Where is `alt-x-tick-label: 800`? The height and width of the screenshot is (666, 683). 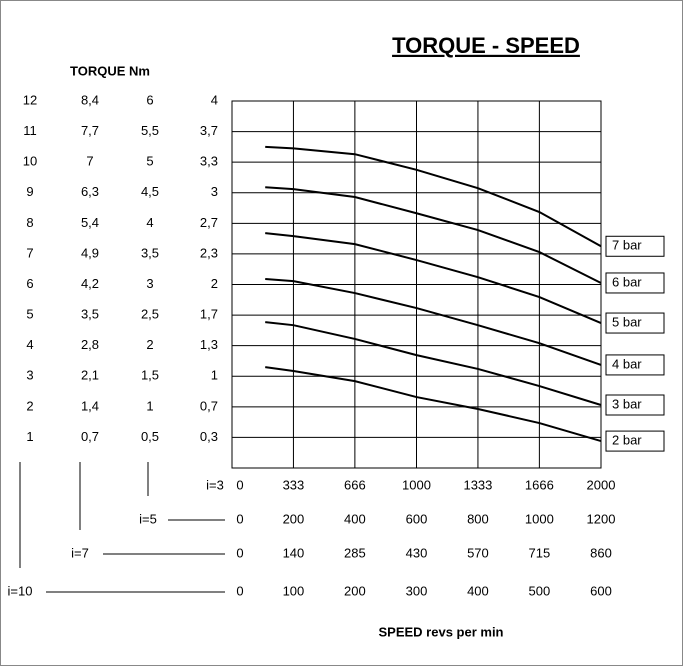
alt-x-tick-label: 800 is located at coordinates (478, 518).